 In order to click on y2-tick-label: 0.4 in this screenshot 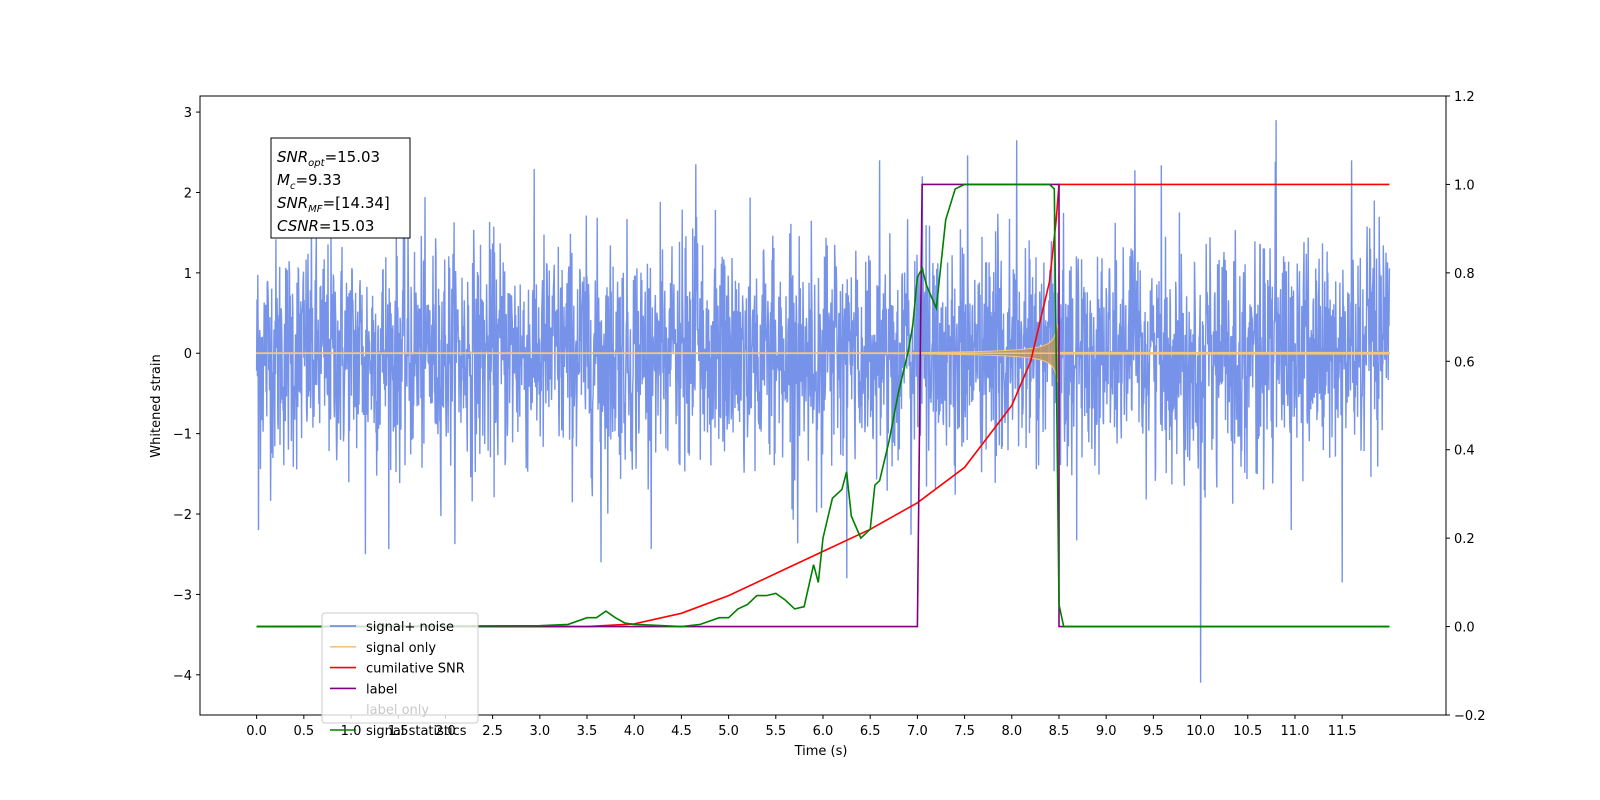, I will do `click(1464, 451)`.